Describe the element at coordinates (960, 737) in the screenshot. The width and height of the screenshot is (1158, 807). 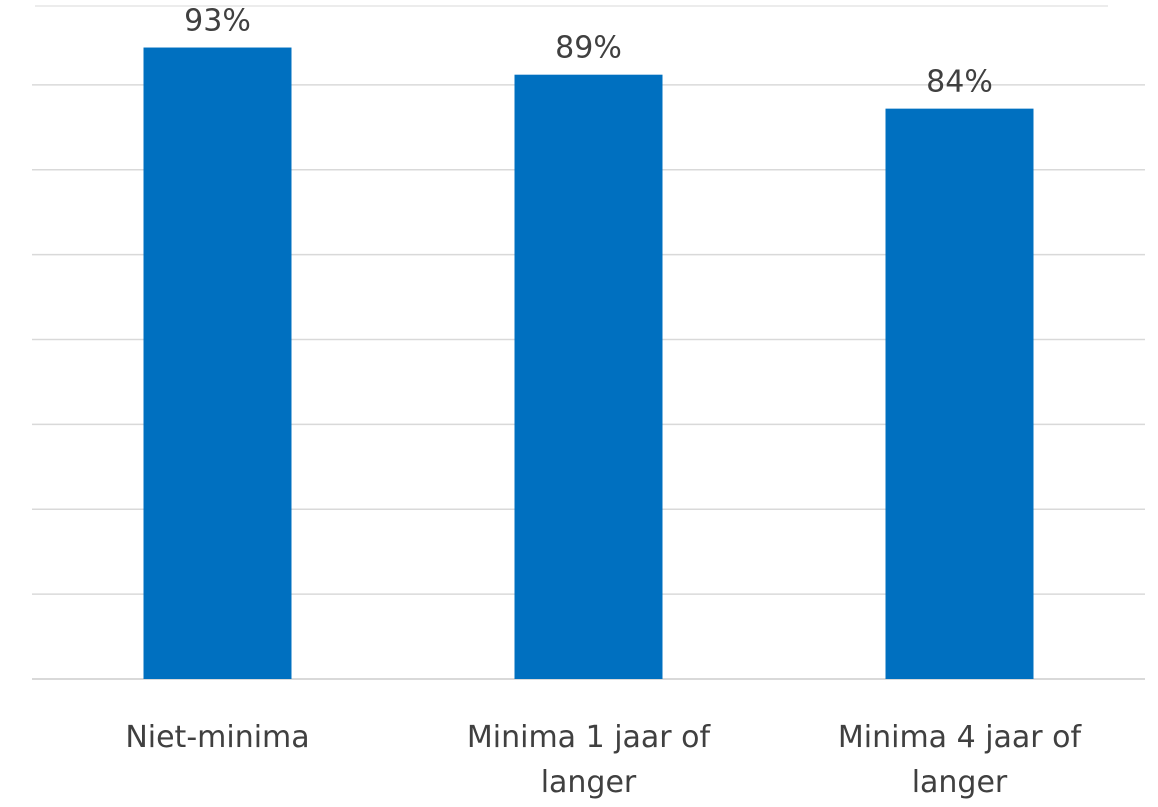
I see `category-label-line: Minima 4 jaar of` at that location.